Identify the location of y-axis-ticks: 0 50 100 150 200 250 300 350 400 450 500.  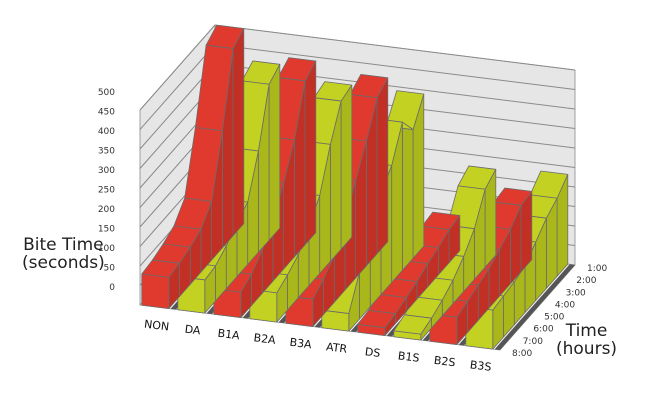
(106, 190).